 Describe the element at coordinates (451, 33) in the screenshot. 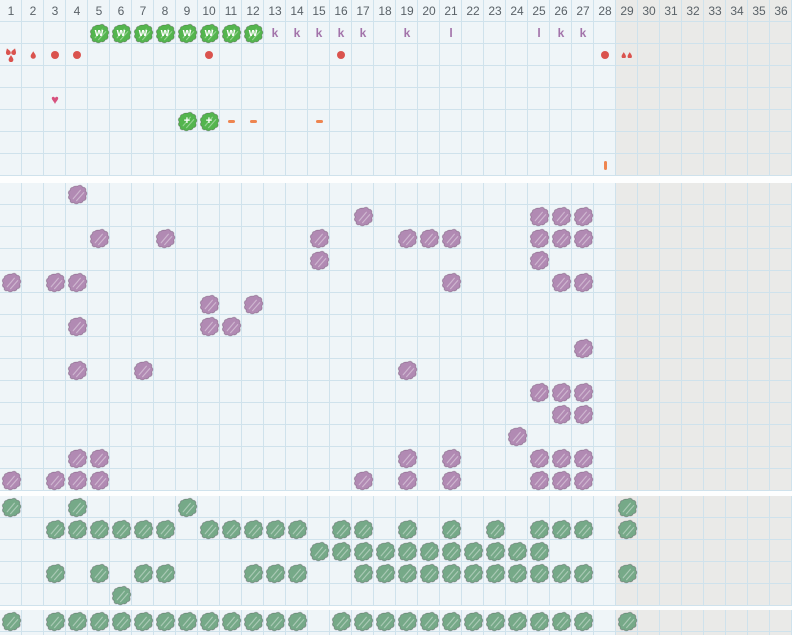

I see `letter-mark: l` at that location.